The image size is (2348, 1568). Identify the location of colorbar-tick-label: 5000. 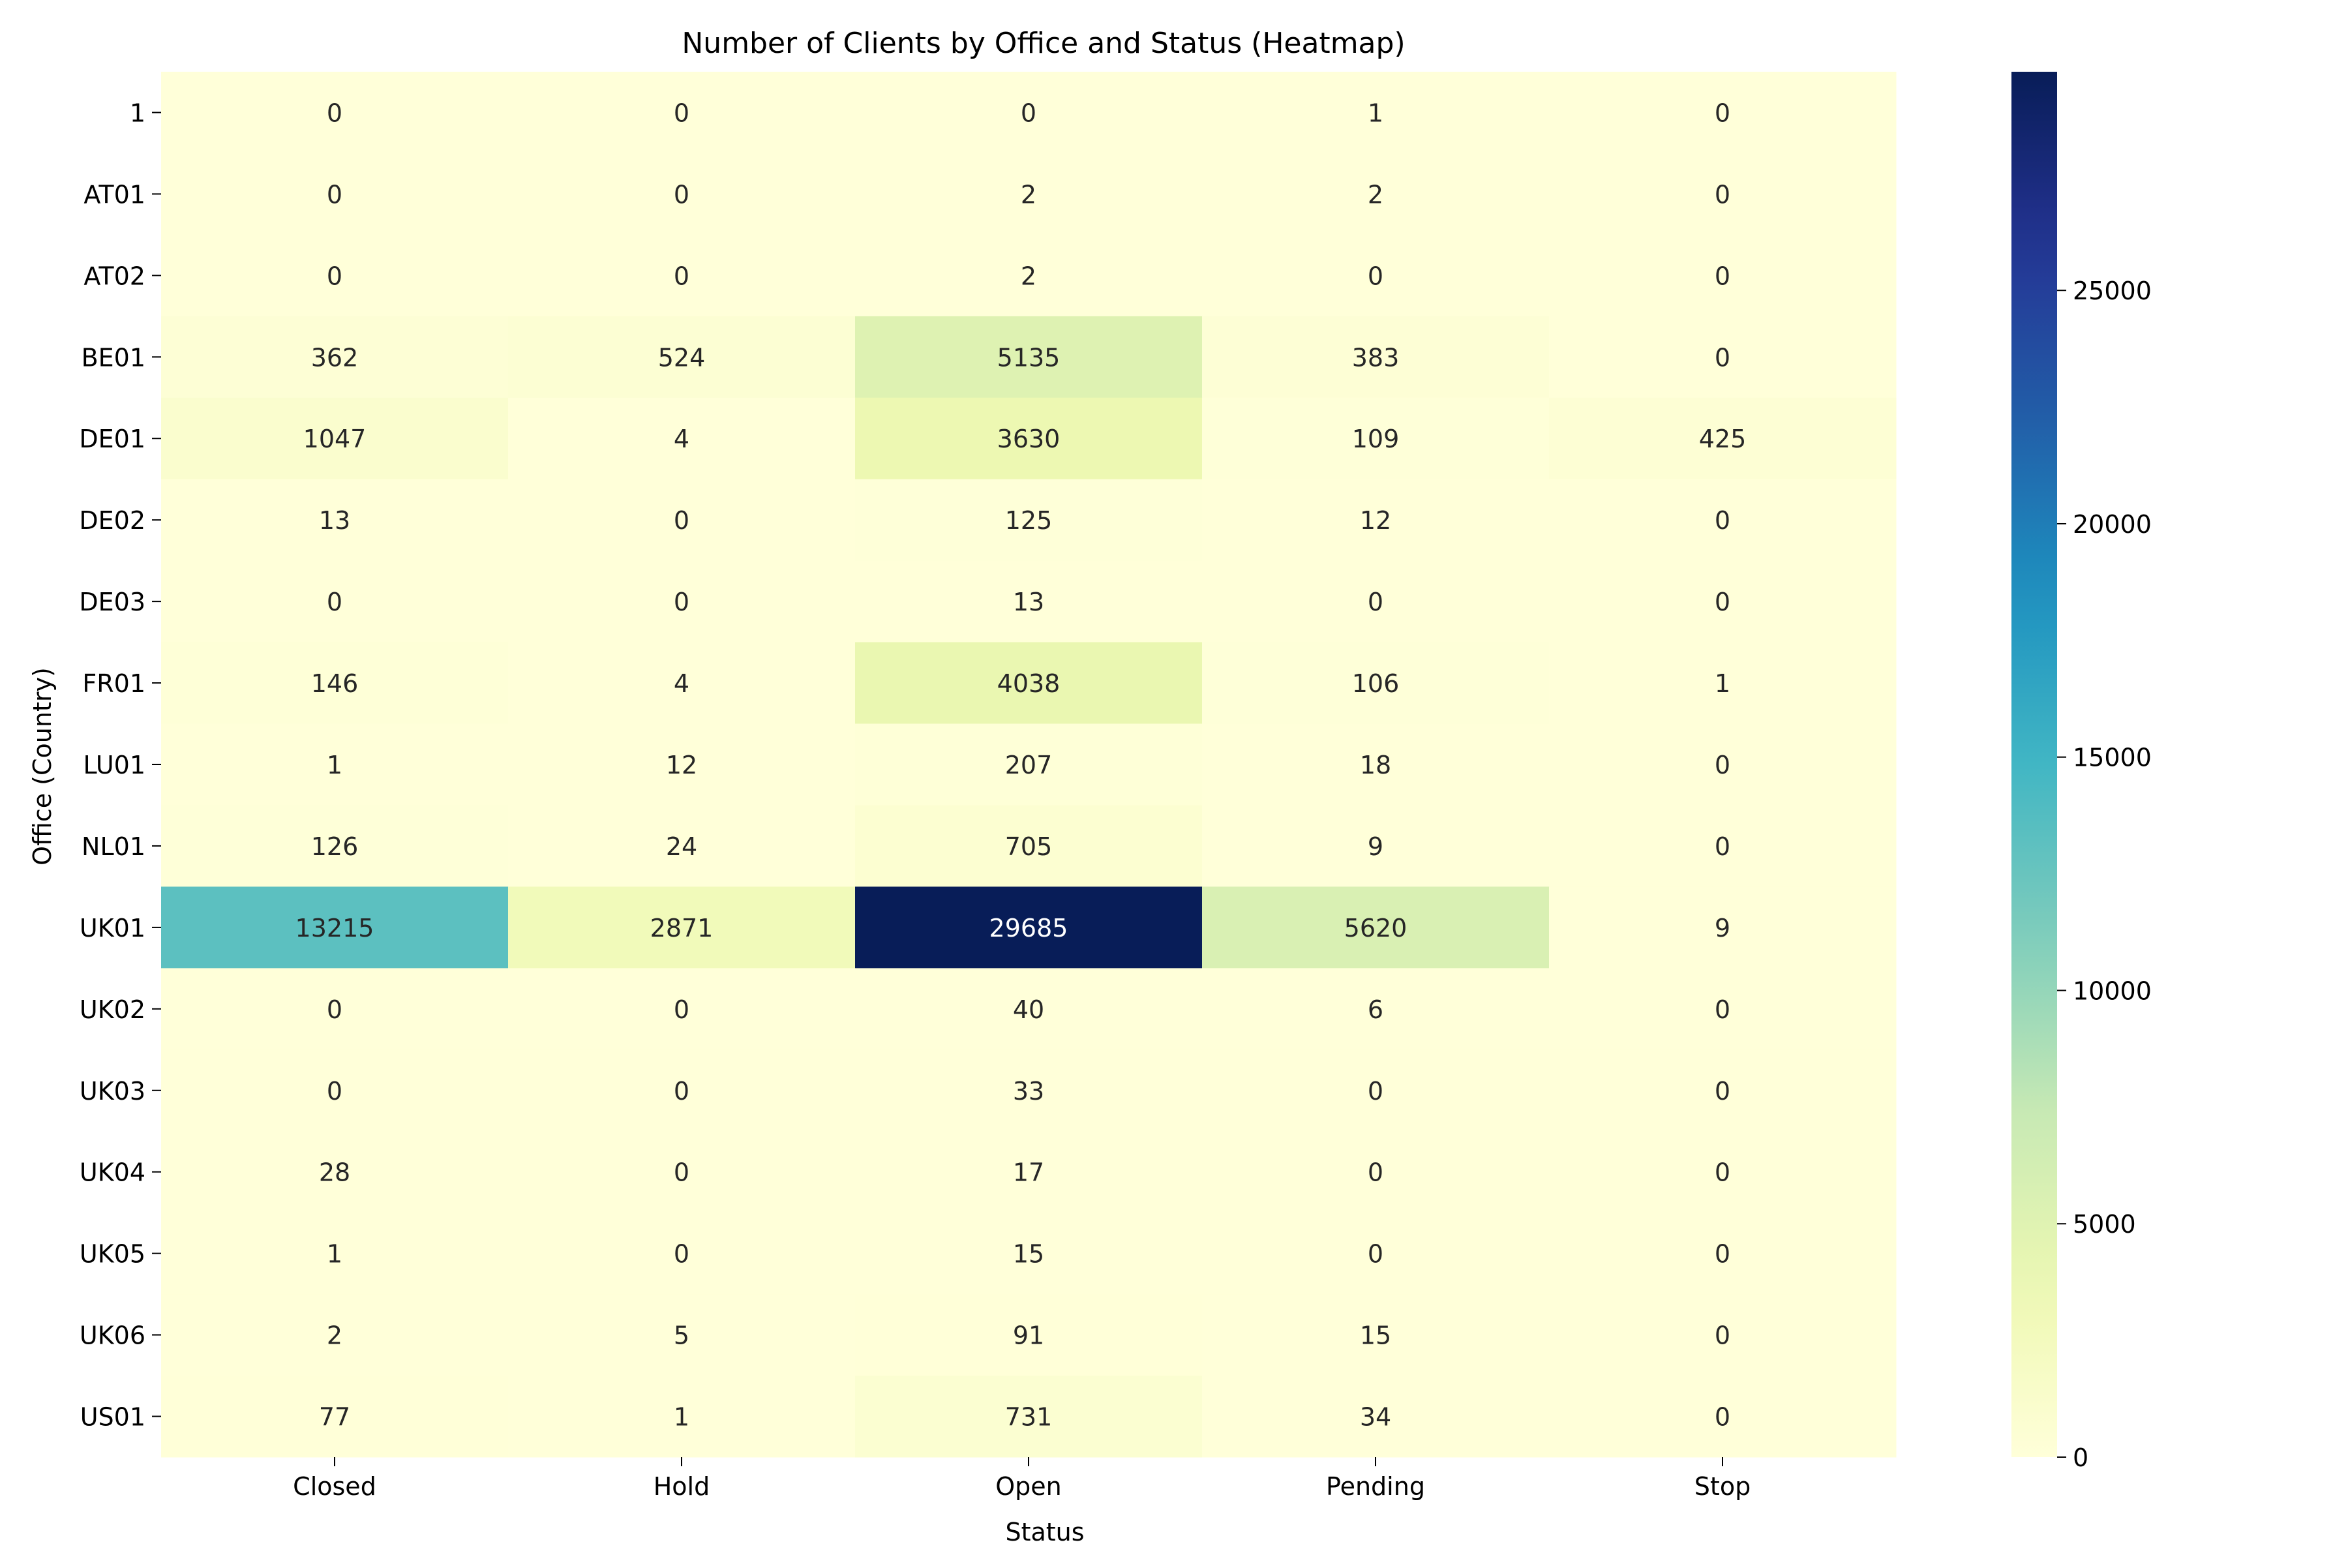
(2104, 1224).